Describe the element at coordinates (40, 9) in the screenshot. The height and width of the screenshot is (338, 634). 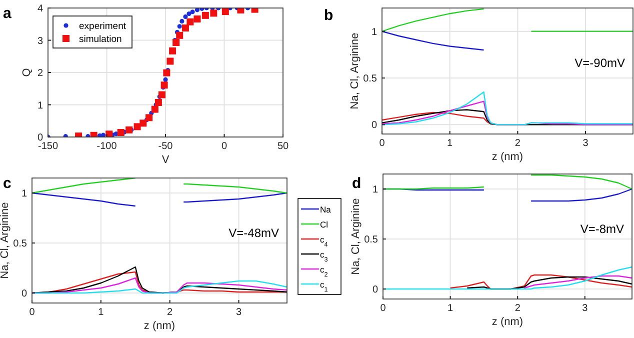
I see `y-tick-label: 4` at that location.